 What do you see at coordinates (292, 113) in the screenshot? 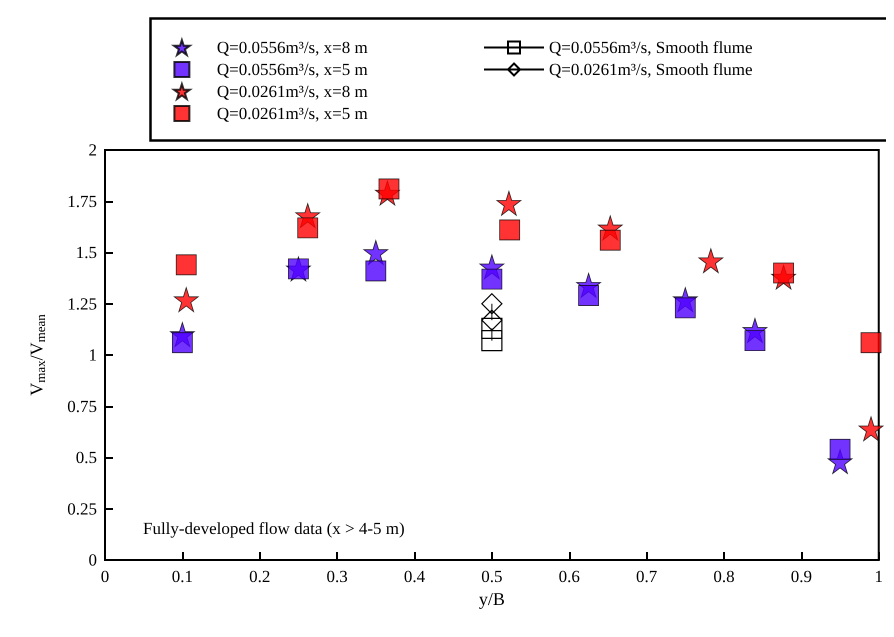
I see `legend-label: Q=0.0261m³/s, x=5 m` at bounding box center [292, 113].